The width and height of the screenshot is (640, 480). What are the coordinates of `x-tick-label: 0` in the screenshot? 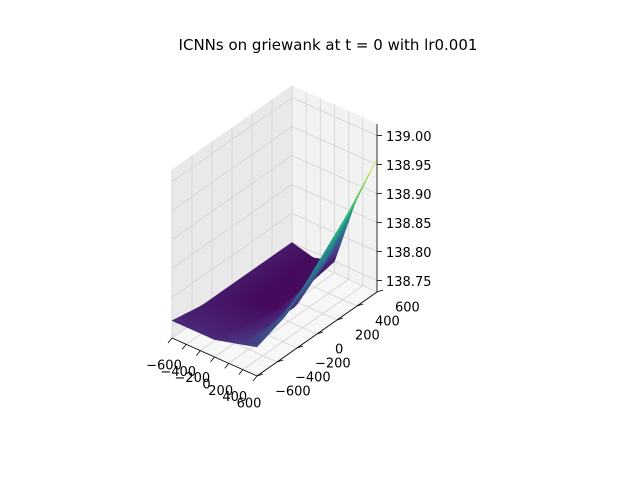 It's located at (206, 385).